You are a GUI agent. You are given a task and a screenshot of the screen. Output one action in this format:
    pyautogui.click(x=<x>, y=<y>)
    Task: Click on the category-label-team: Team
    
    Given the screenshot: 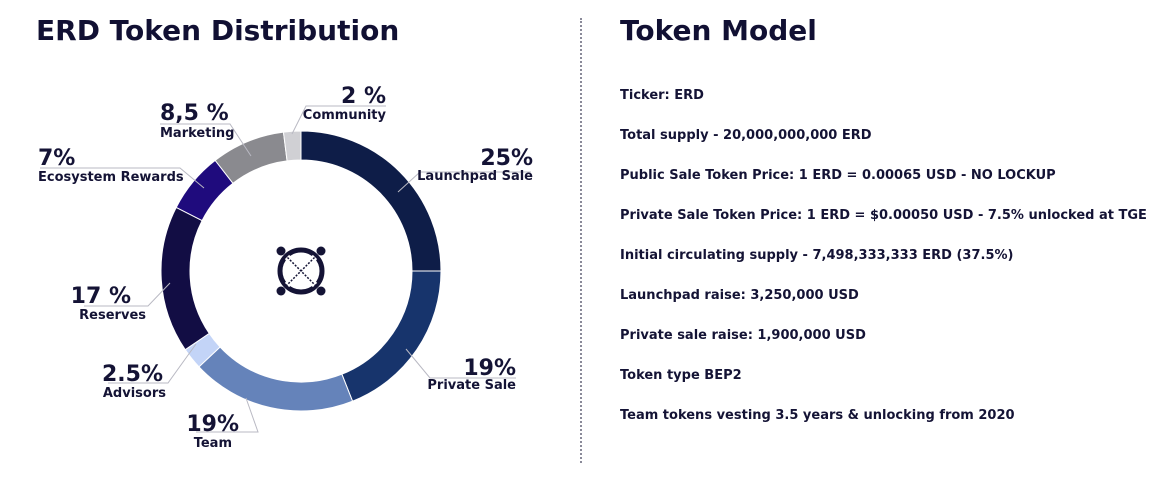 What is the action you would take?
    pyautogui.click(x=213, y=443)
    